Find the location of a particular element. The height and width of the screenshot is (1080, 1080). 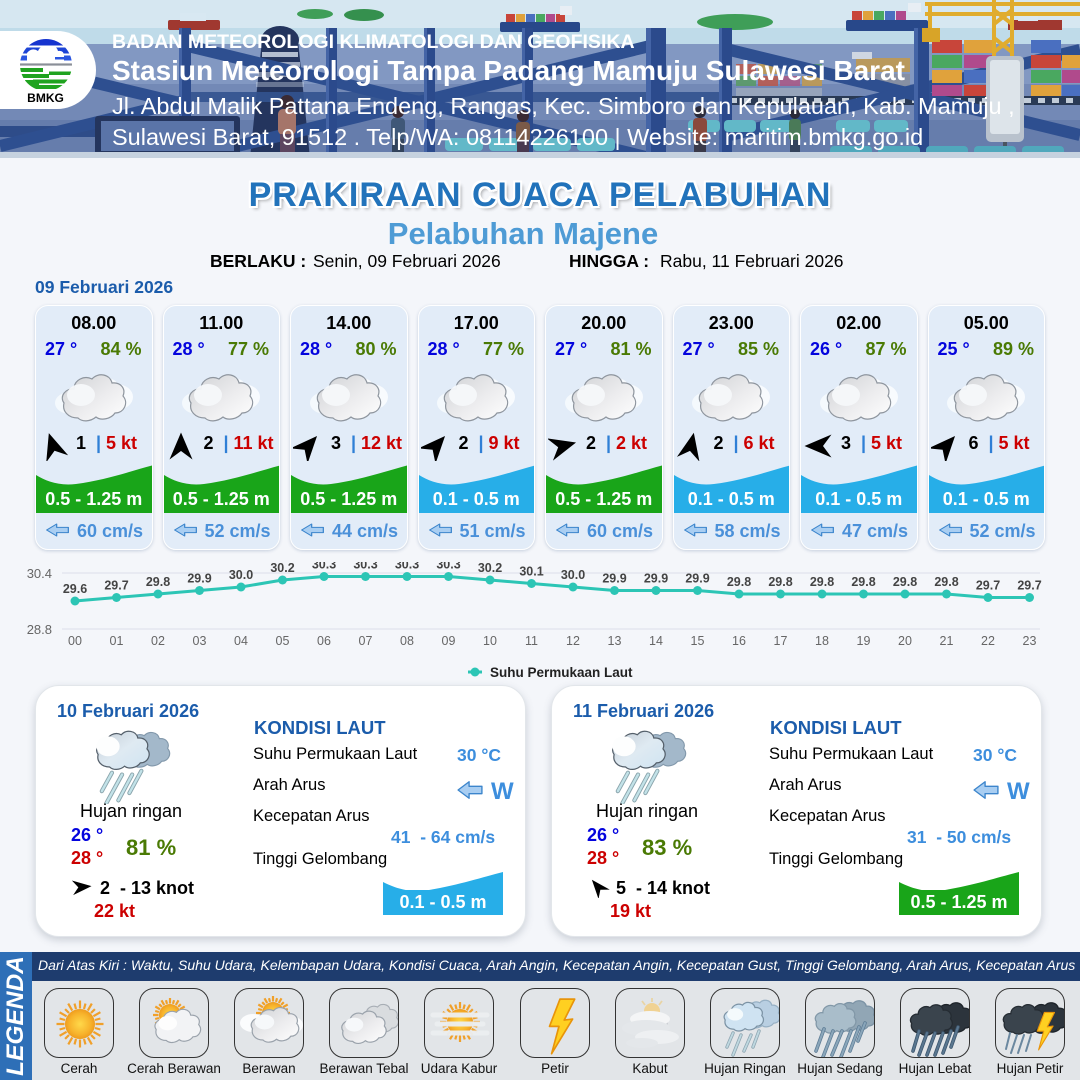

svg-text: 14 is located at coordinates (656, 641).